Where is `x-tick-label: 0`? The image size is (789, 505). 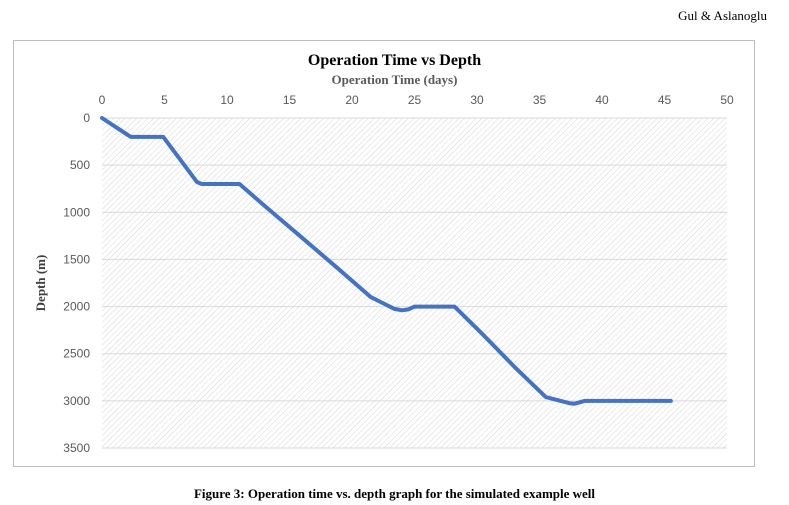
x-tick-label: 0 is located at coordinates (102, 100).